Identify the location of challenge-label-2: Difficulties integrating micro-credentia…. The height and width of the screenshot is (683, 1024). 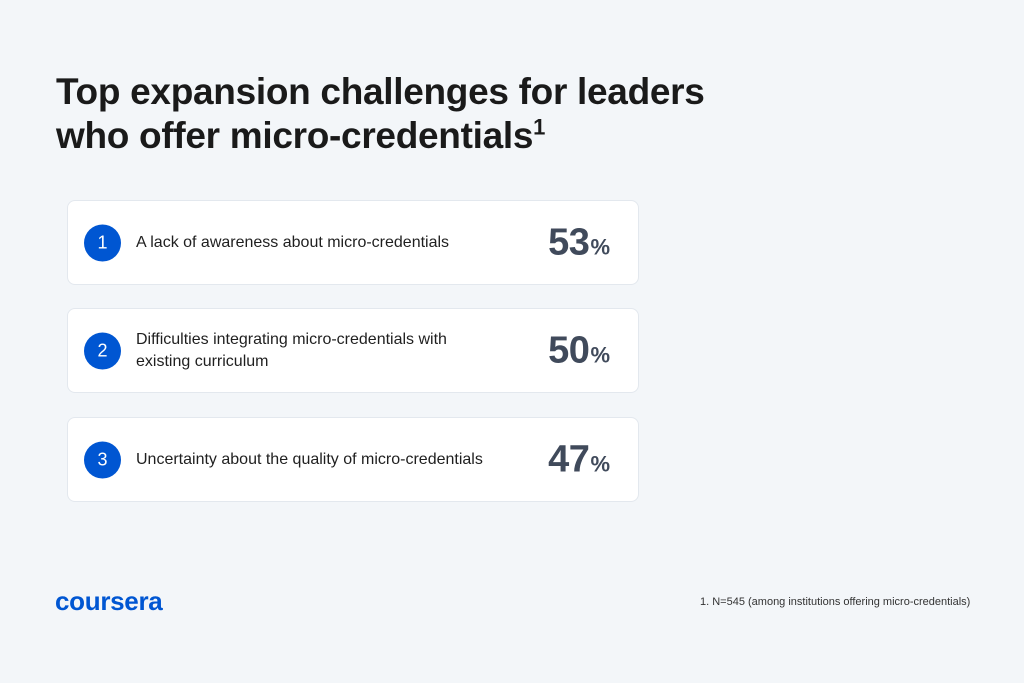
(291, 350).